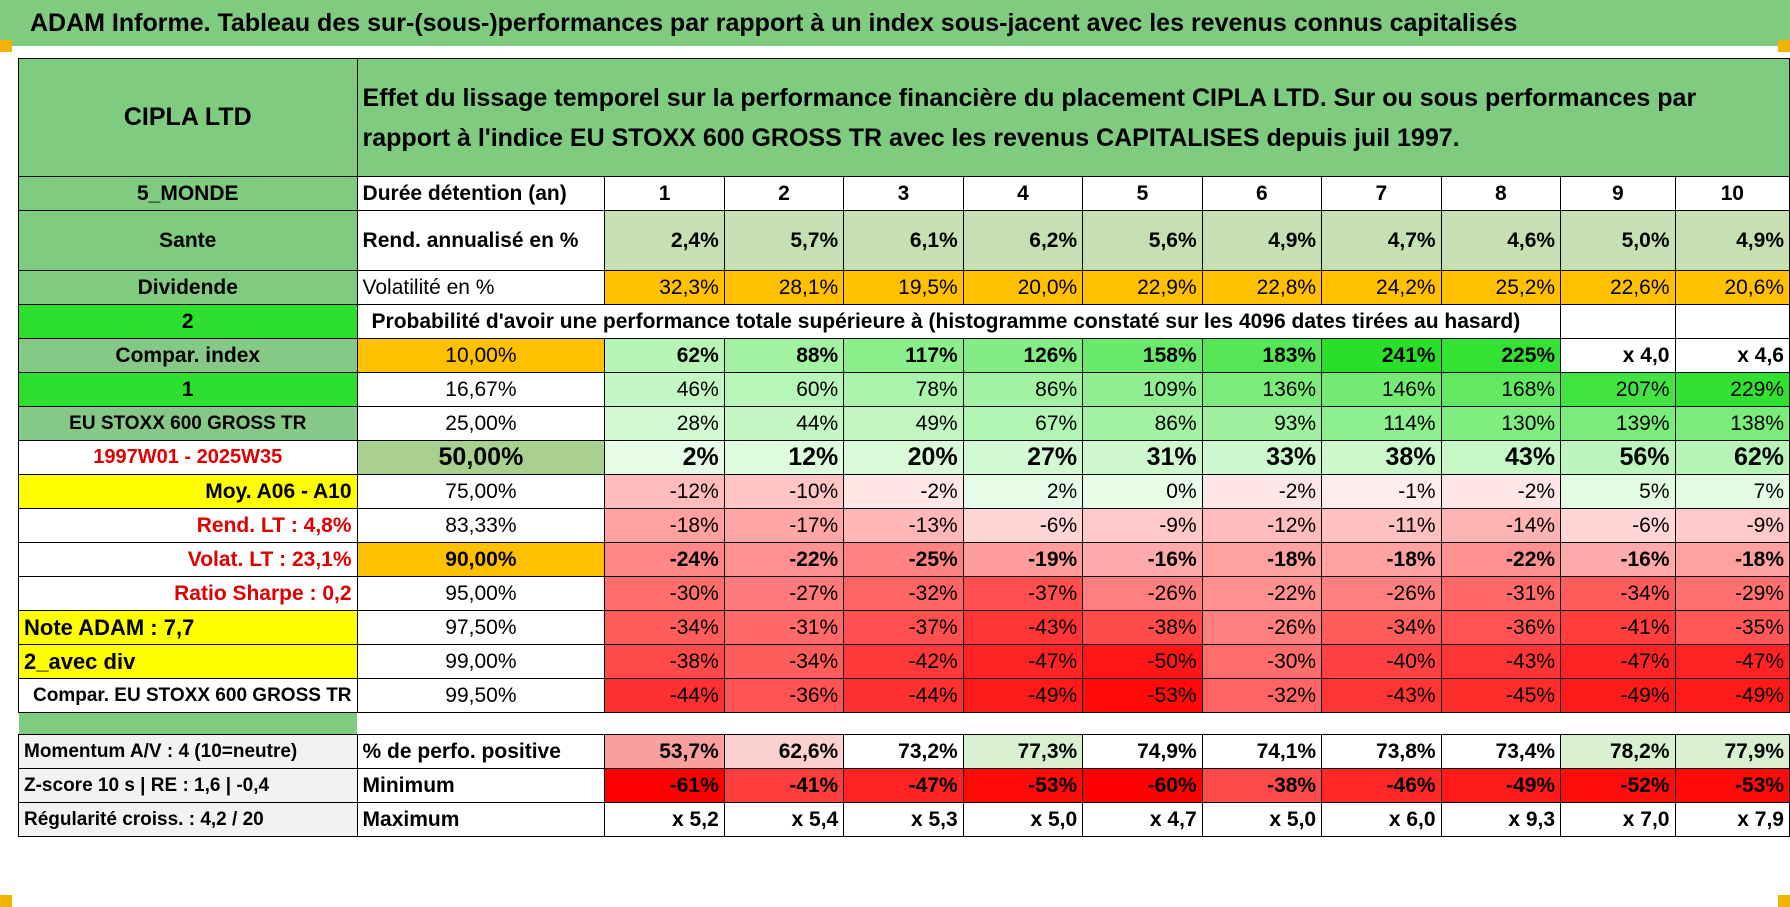 This screenshot has height=907, width=1790. Describe the element at coordinates (1618, 819) in the screenshot. I see `value-cell: x 7,0` at that location.